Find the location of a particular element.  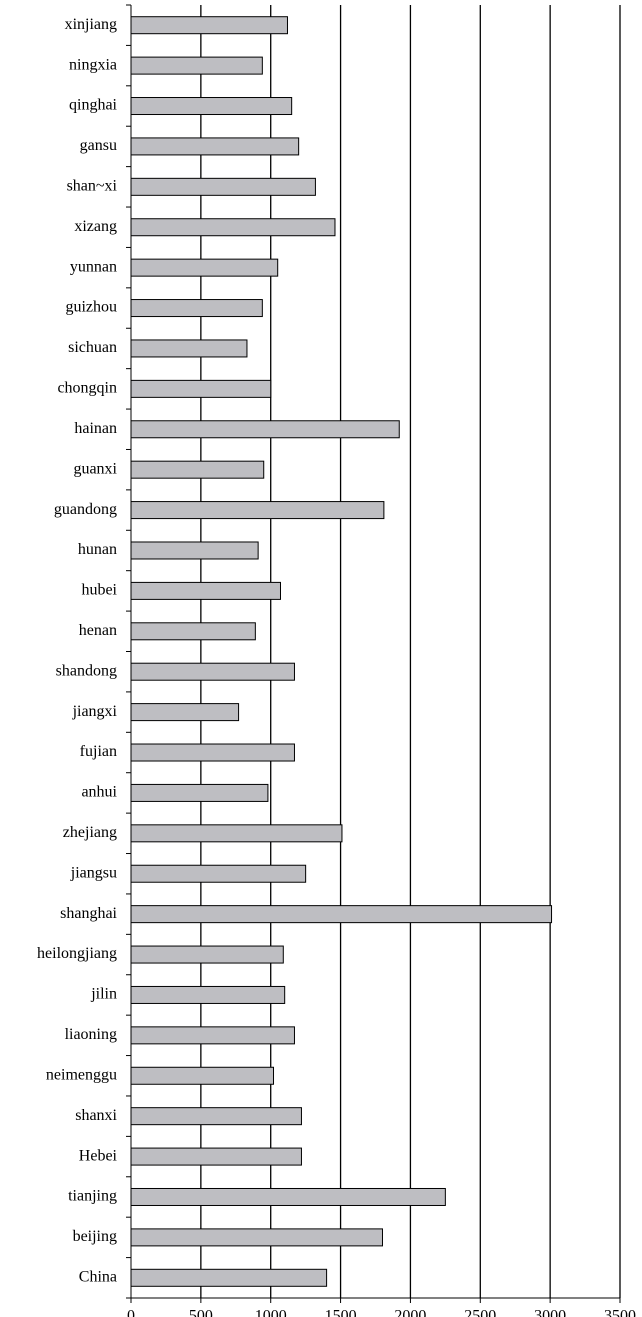

y-tick-label: shandong is located at coordinates (86, 670).